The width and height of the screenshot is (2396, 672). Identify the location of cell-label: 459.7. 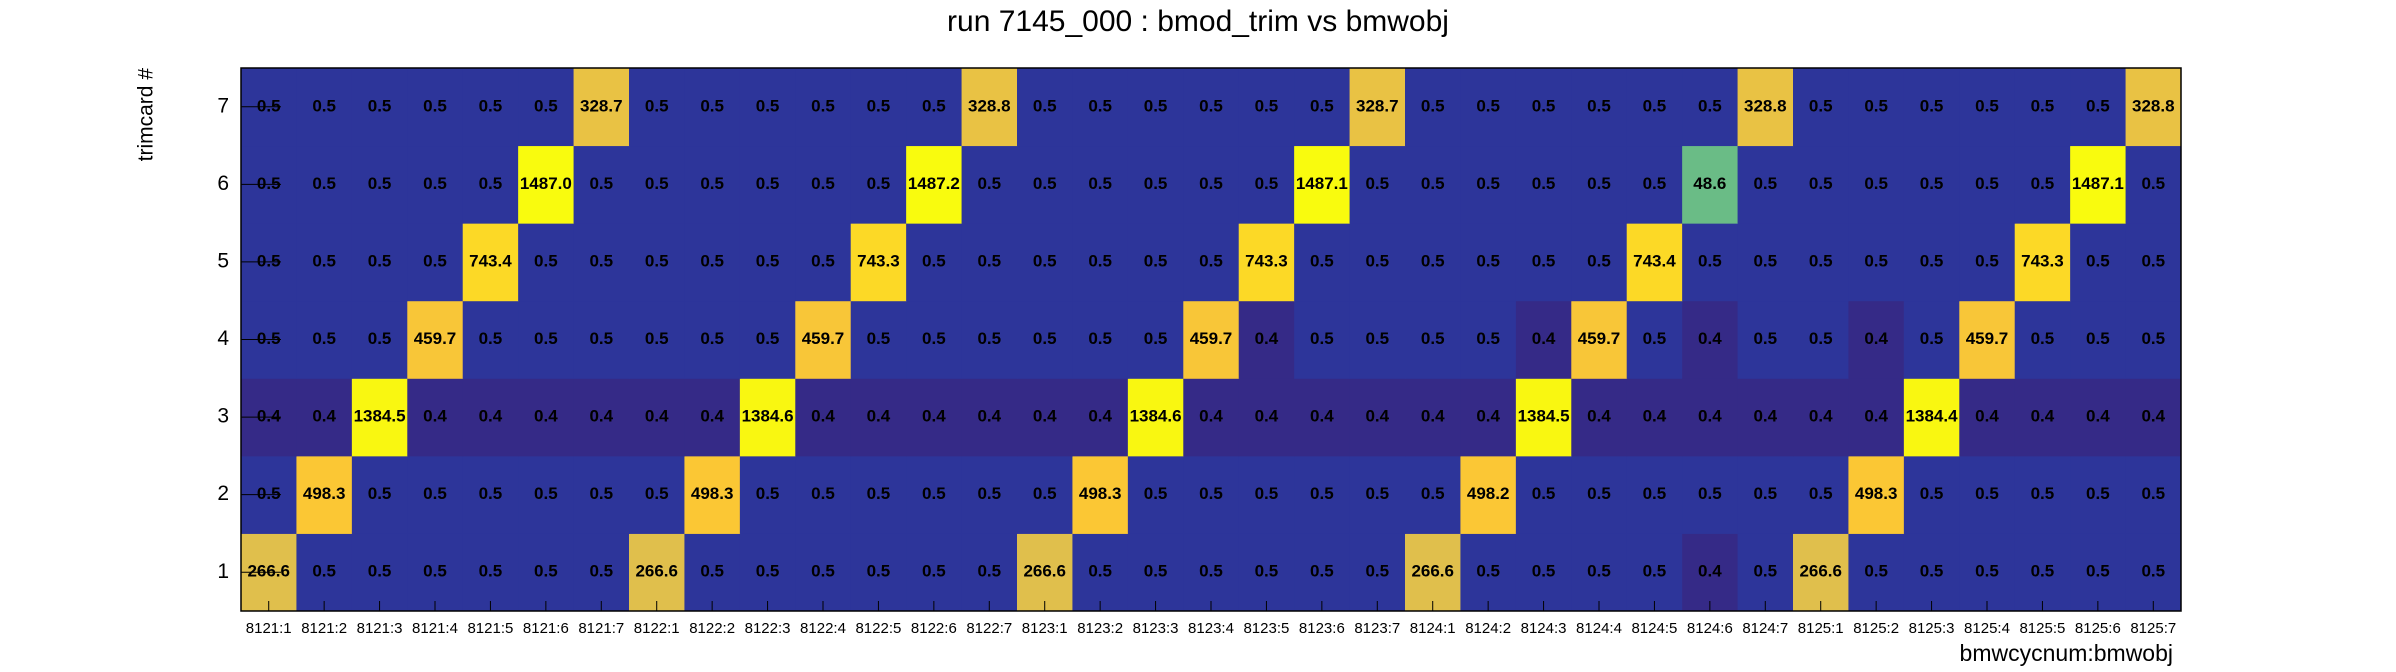
(1599, 338).